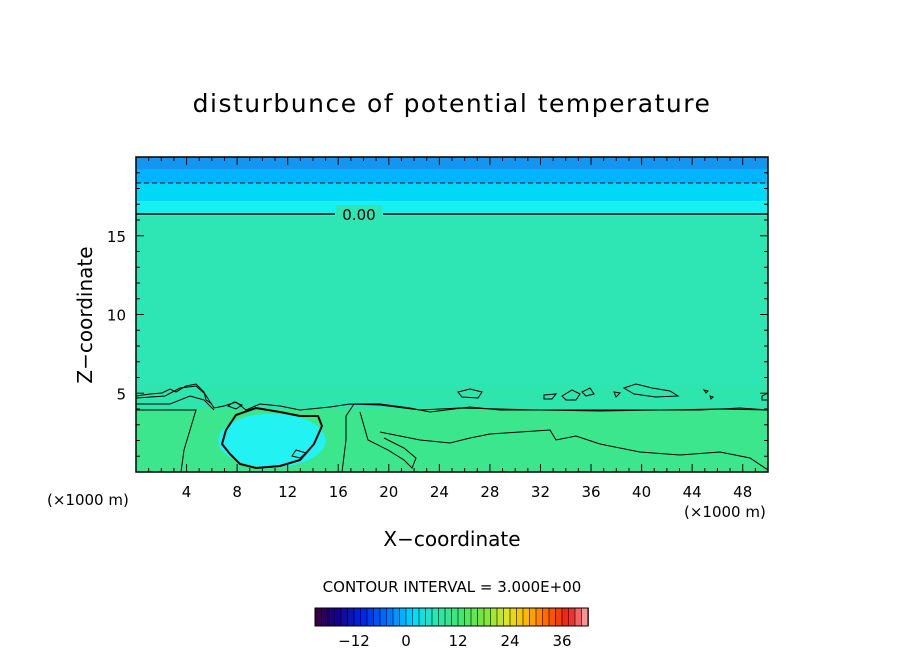 Image resolution: width=904 pixels, height=654 pixels. What do you see at coordinates (338, 492) in the screenshot?
I see `x-tick-label: 16` at bounding box center [338, 492].